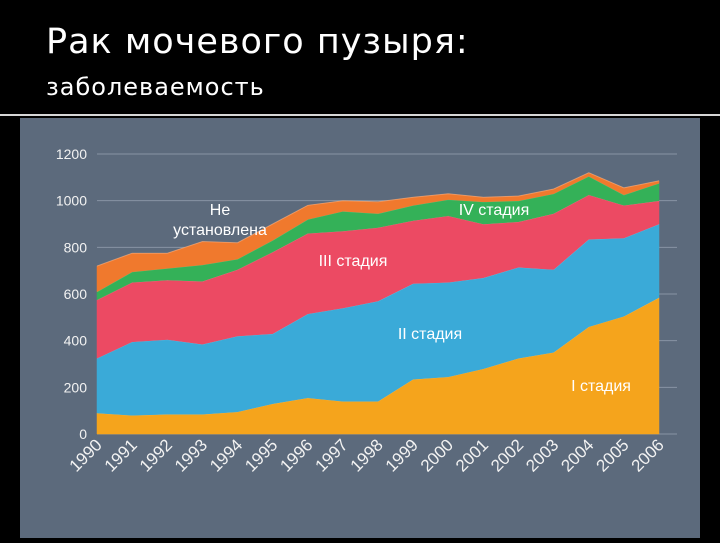 This screenshot has width=720, height=543. Describe the element at coordinates (494, 210) in the screenshot. I see `series-label: IV стадия` at that location.